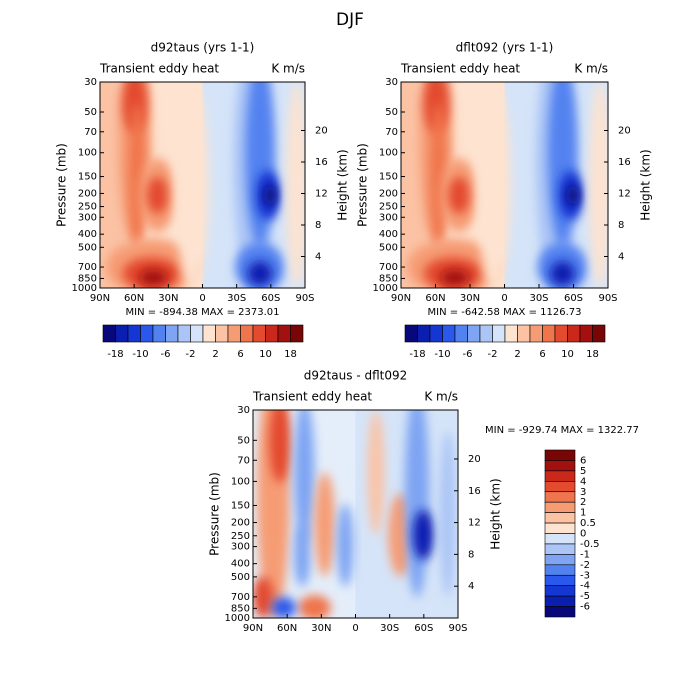  Describe the element at coordinates (562, 430) in the screenshot. I see `stats: MIN = -929.74 MAX = 1322.77` at that location.